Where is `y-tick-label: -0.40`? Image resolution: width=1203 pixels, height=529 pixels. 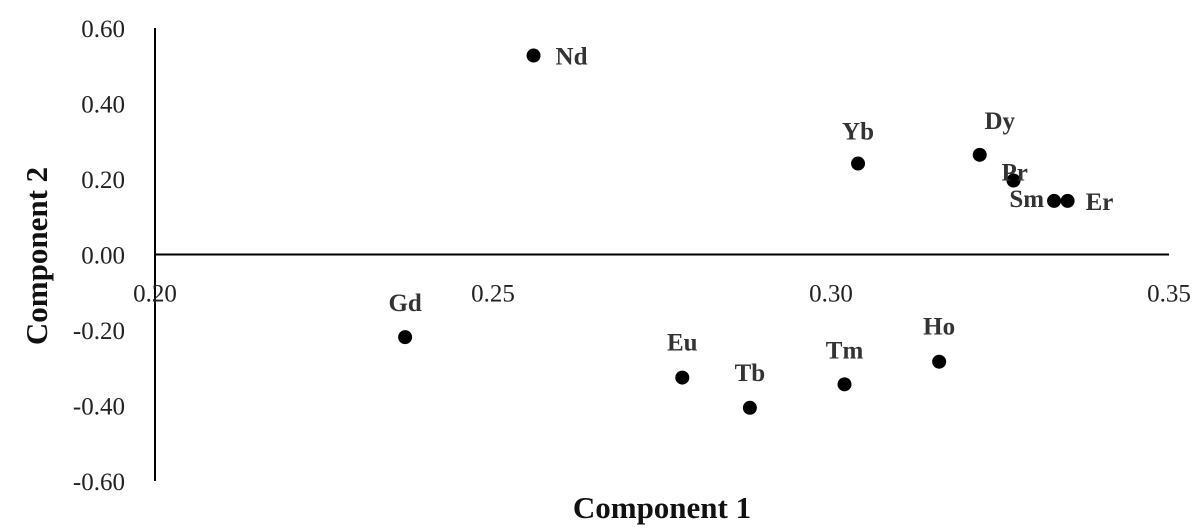
y-tick-label: -0.40 is located at coordinates (99, 407).